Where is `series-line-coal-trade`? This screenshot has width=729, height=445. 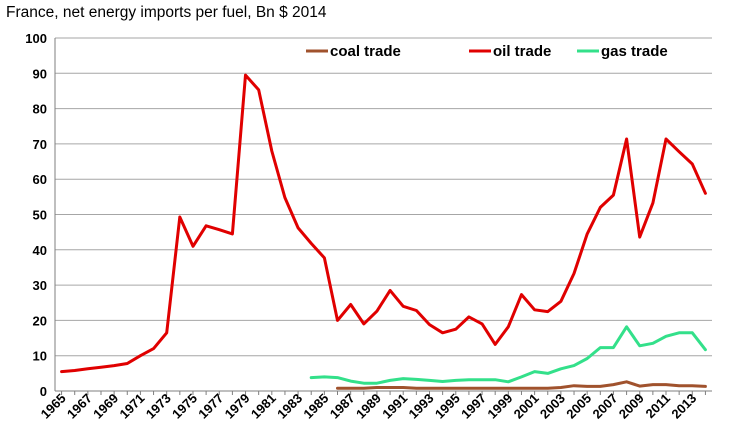
series-line-coal-trade is located at coordinates (521, 385).